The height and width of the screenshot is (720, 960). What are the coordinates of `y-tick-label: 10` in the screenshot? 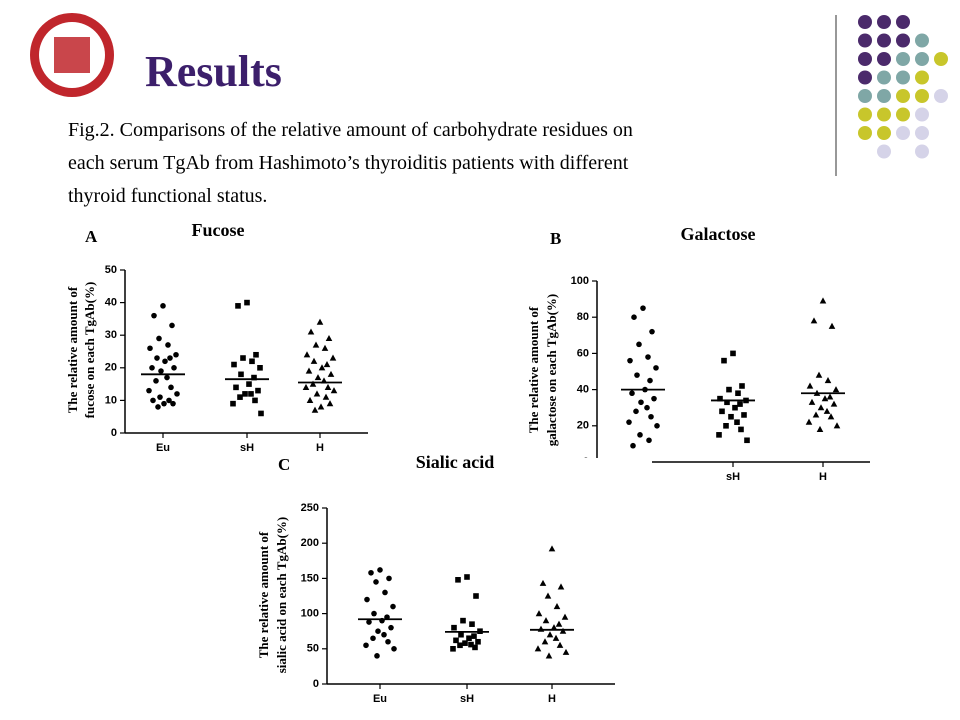 It's located at (111, 400).